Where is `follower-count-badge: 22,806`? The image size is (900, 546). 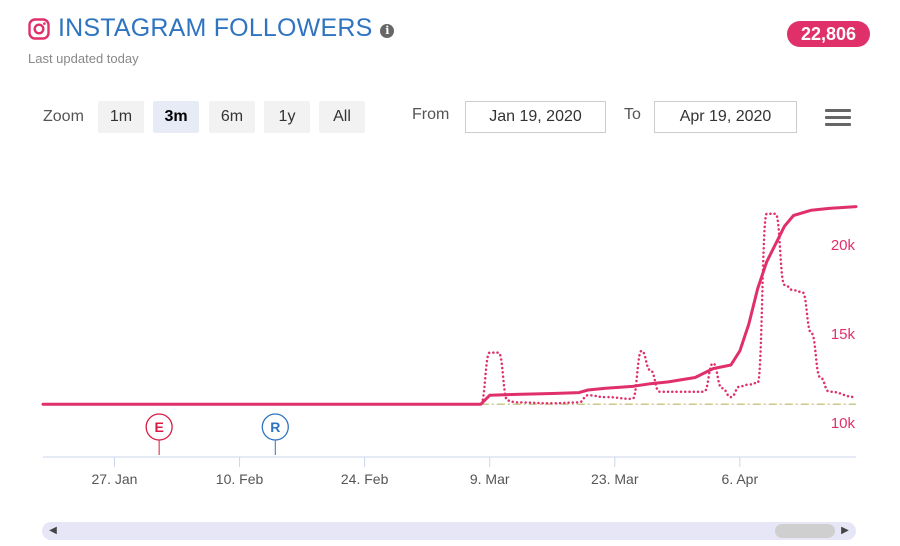 follower-count-badge: 22,806 is located at coordinates (828, 34).